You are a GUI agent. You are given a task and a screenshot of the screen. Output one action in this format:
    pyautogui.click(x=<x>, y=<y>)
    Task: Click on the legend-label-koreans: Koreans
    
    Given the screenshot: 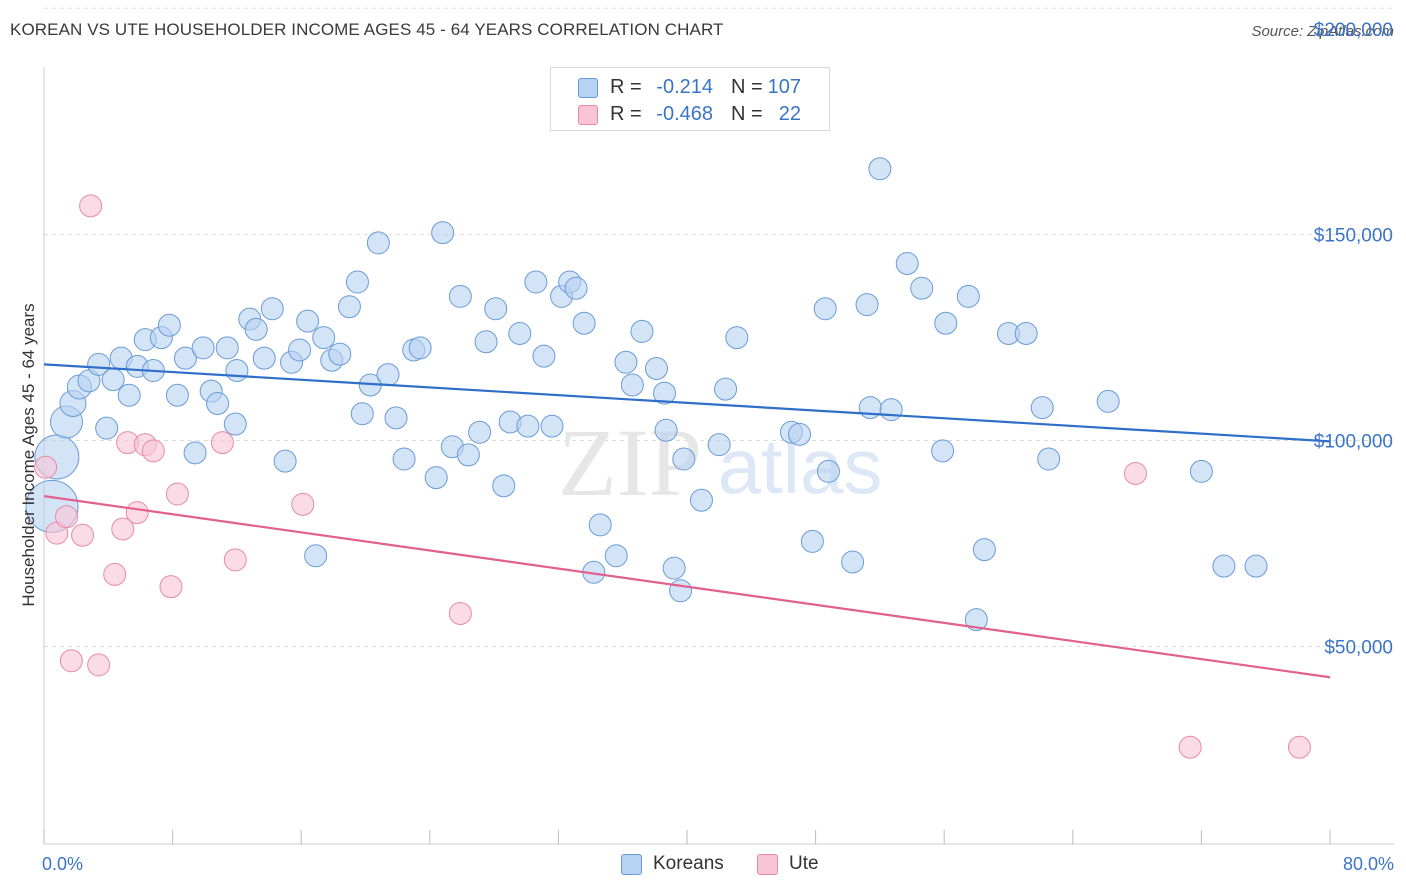 What is the action you would take?
    pyautogui.click(x=688, y=863)
    